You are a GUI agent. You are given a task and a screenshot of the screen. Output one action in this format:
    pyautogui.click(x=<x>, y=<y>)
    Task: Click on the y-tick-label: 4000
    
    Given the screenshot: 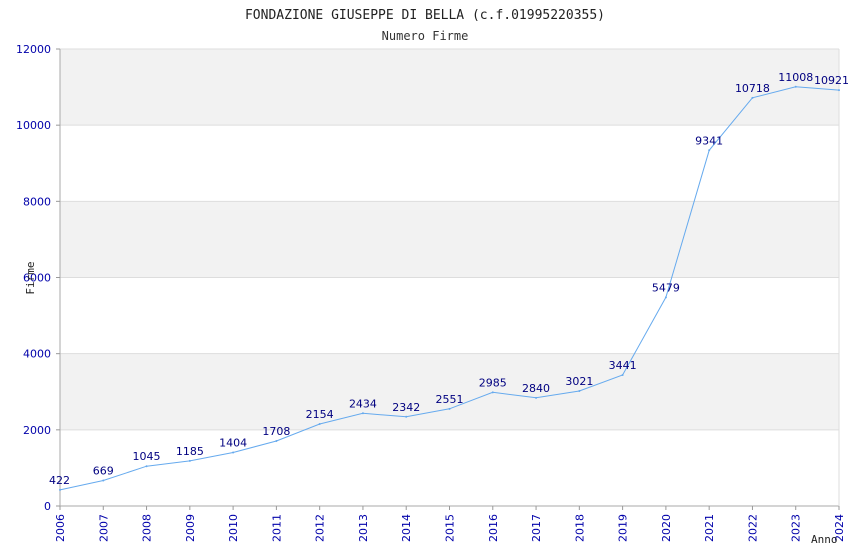 What is the action you would take?
    pyautogui.click(x=37, y=354)
    